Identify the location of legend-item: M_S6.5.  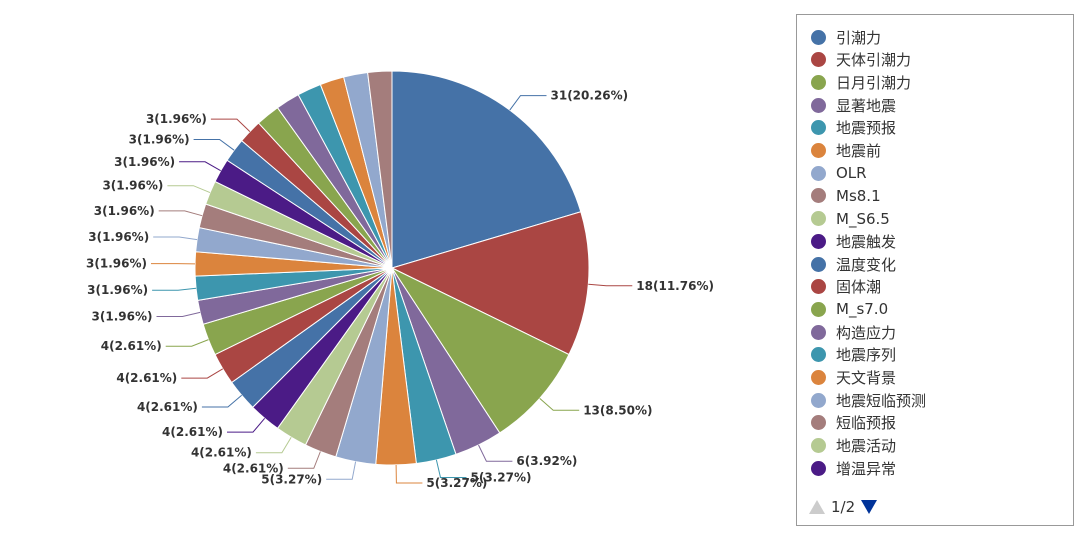
(850, 219).